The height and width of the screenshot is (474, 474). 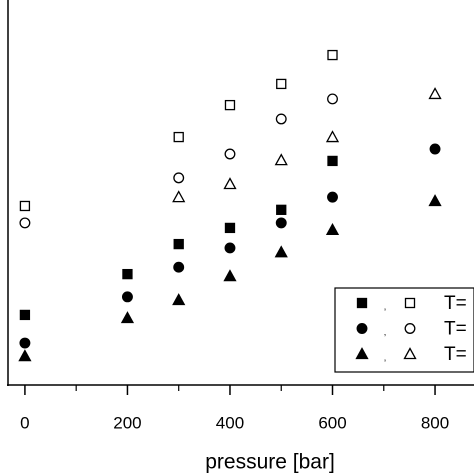 I want to click on x-tick-label: 800, so click(x=435, y=422).